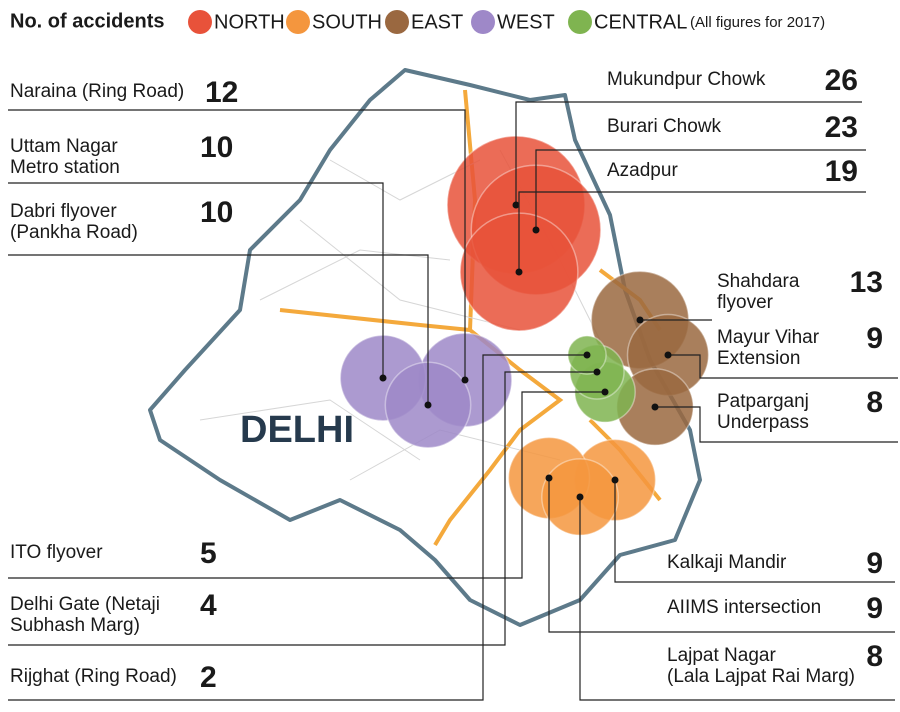 The height and width of the screenshot is (712, 900). I want to click on location-name: Mukundpur Chowk, so click(686, 79).